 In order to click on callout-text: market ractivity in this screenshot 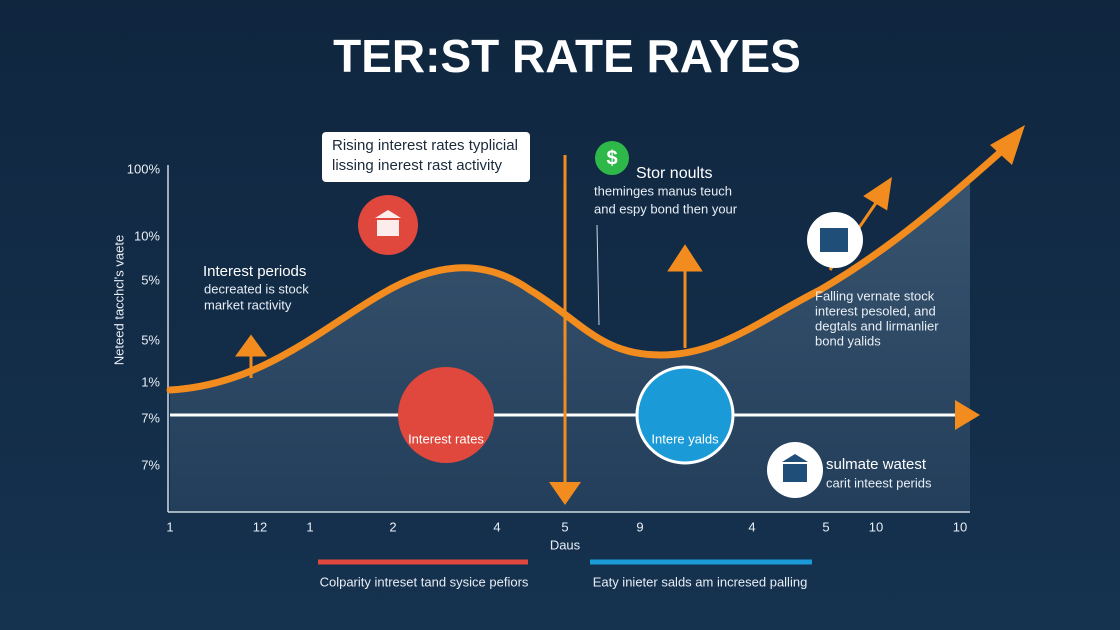, I will do `click(248, 304)`.